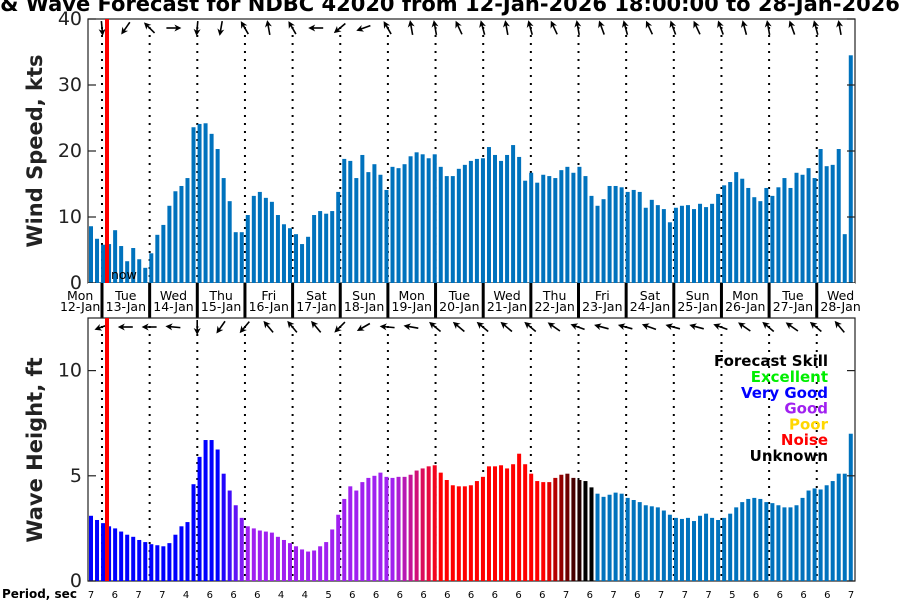 This screenshot has width=900, height=600. Describe the element at coordinates (70, 371) in the screenshot. I see `y-tick-label: 10` at that location.